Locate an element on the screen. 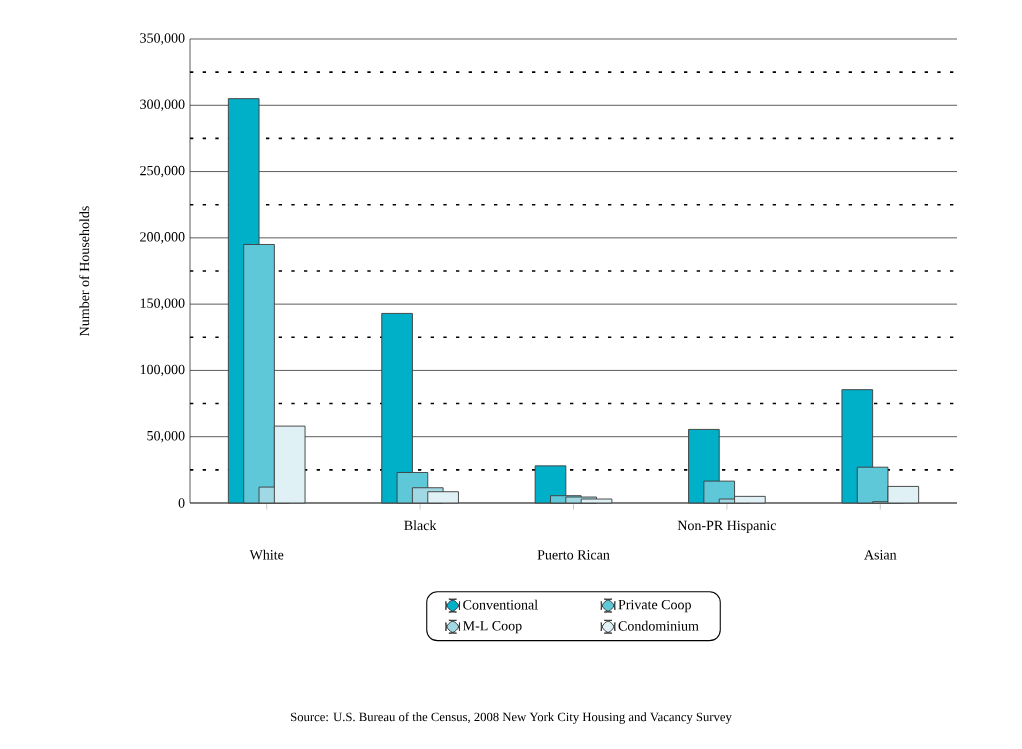  legend-label: M-L Coop is located at coordinates (492, 627).